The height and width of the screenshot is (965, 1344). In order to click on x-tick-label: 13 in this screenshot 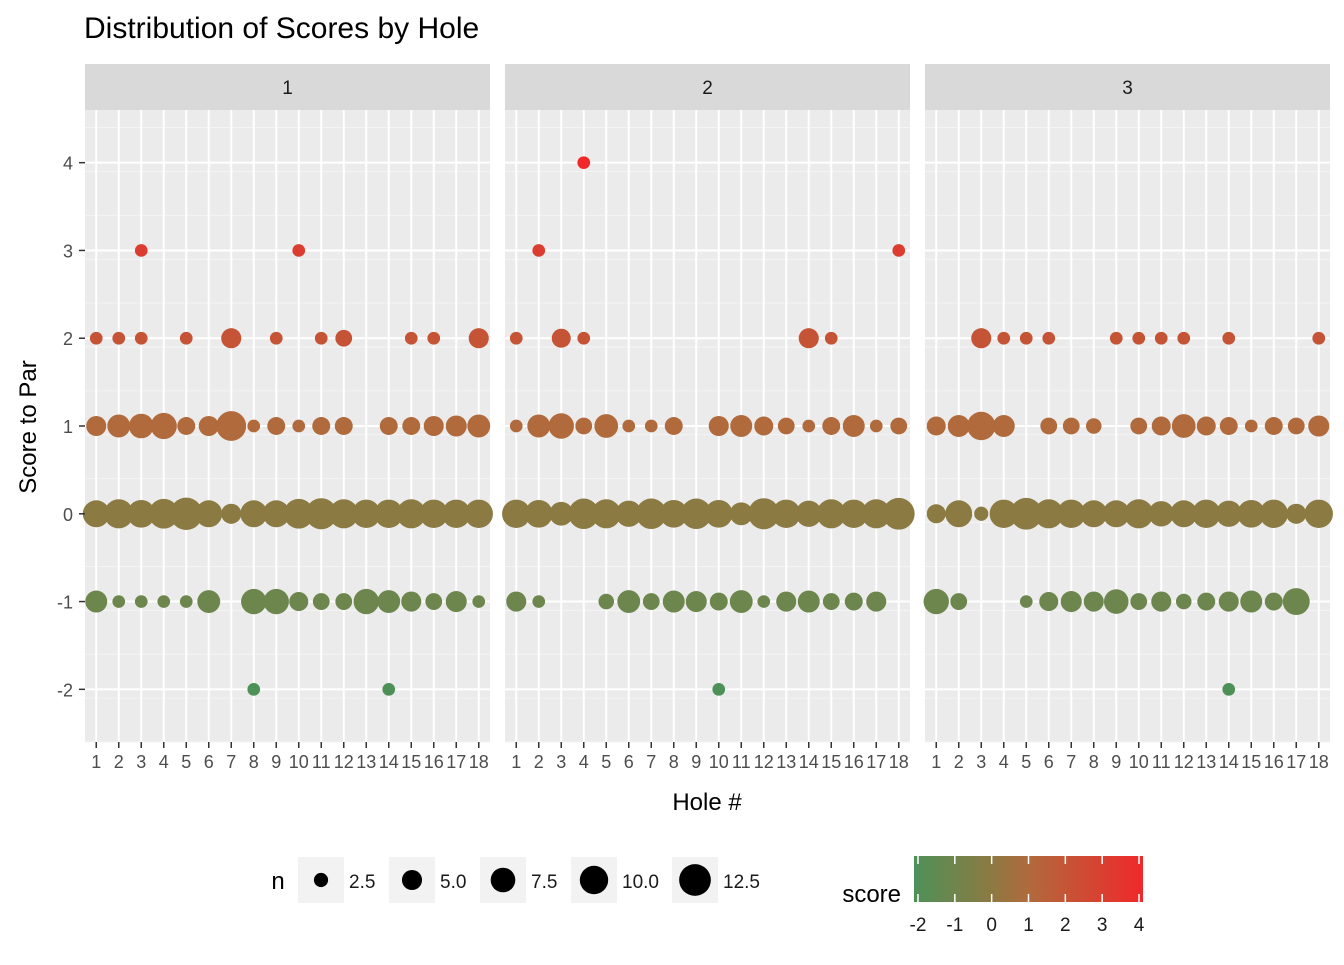, I will do `click(1206, 762)`.